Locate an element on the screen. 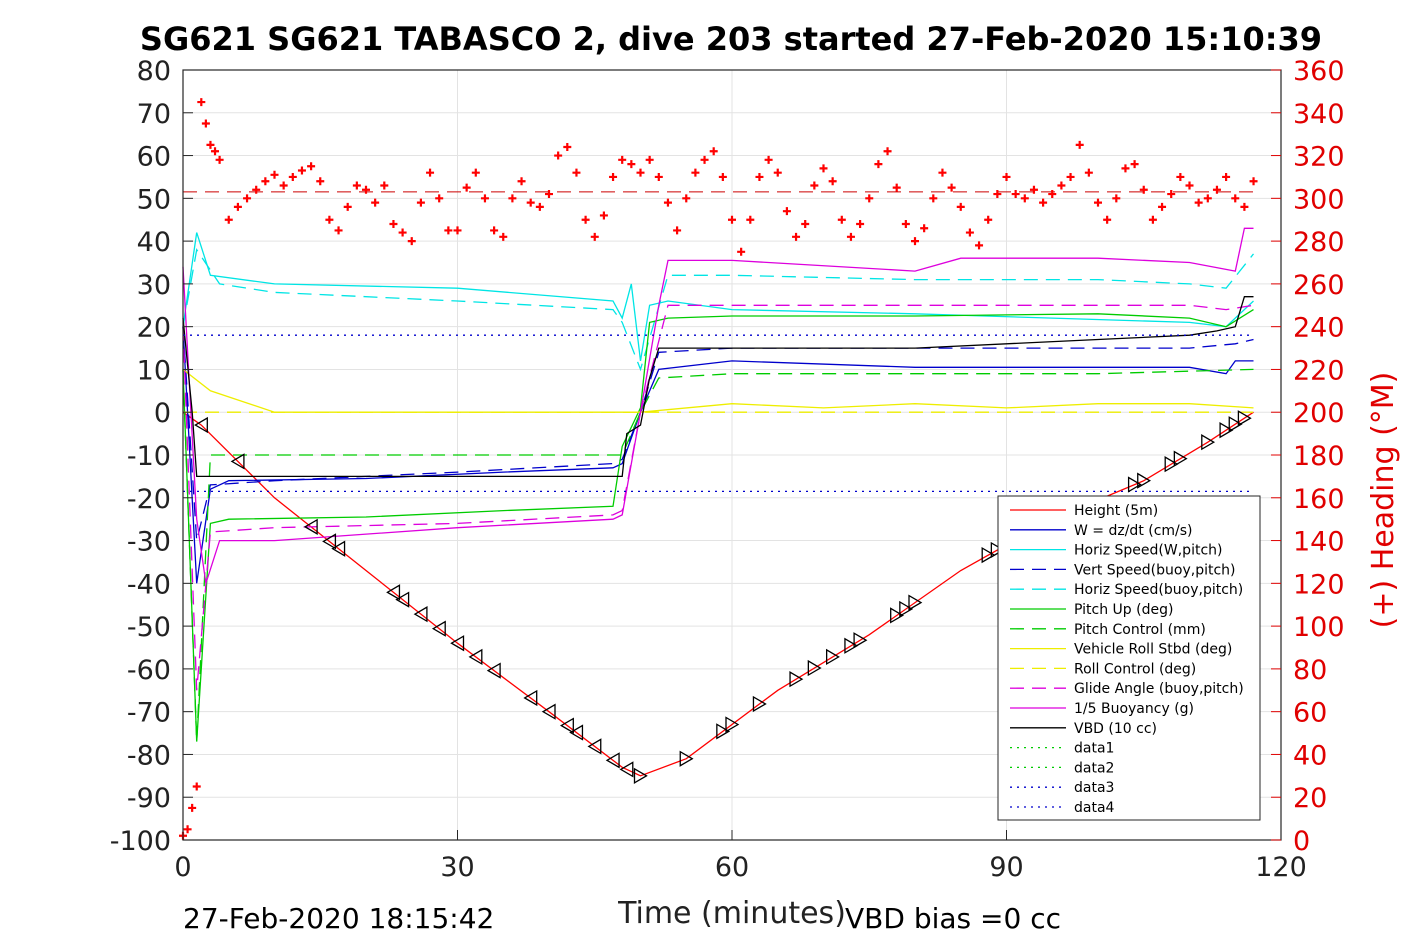 This screenshot has height=945, width=1417. right-tick-label: 0 is located at coordinates (1301, 841).